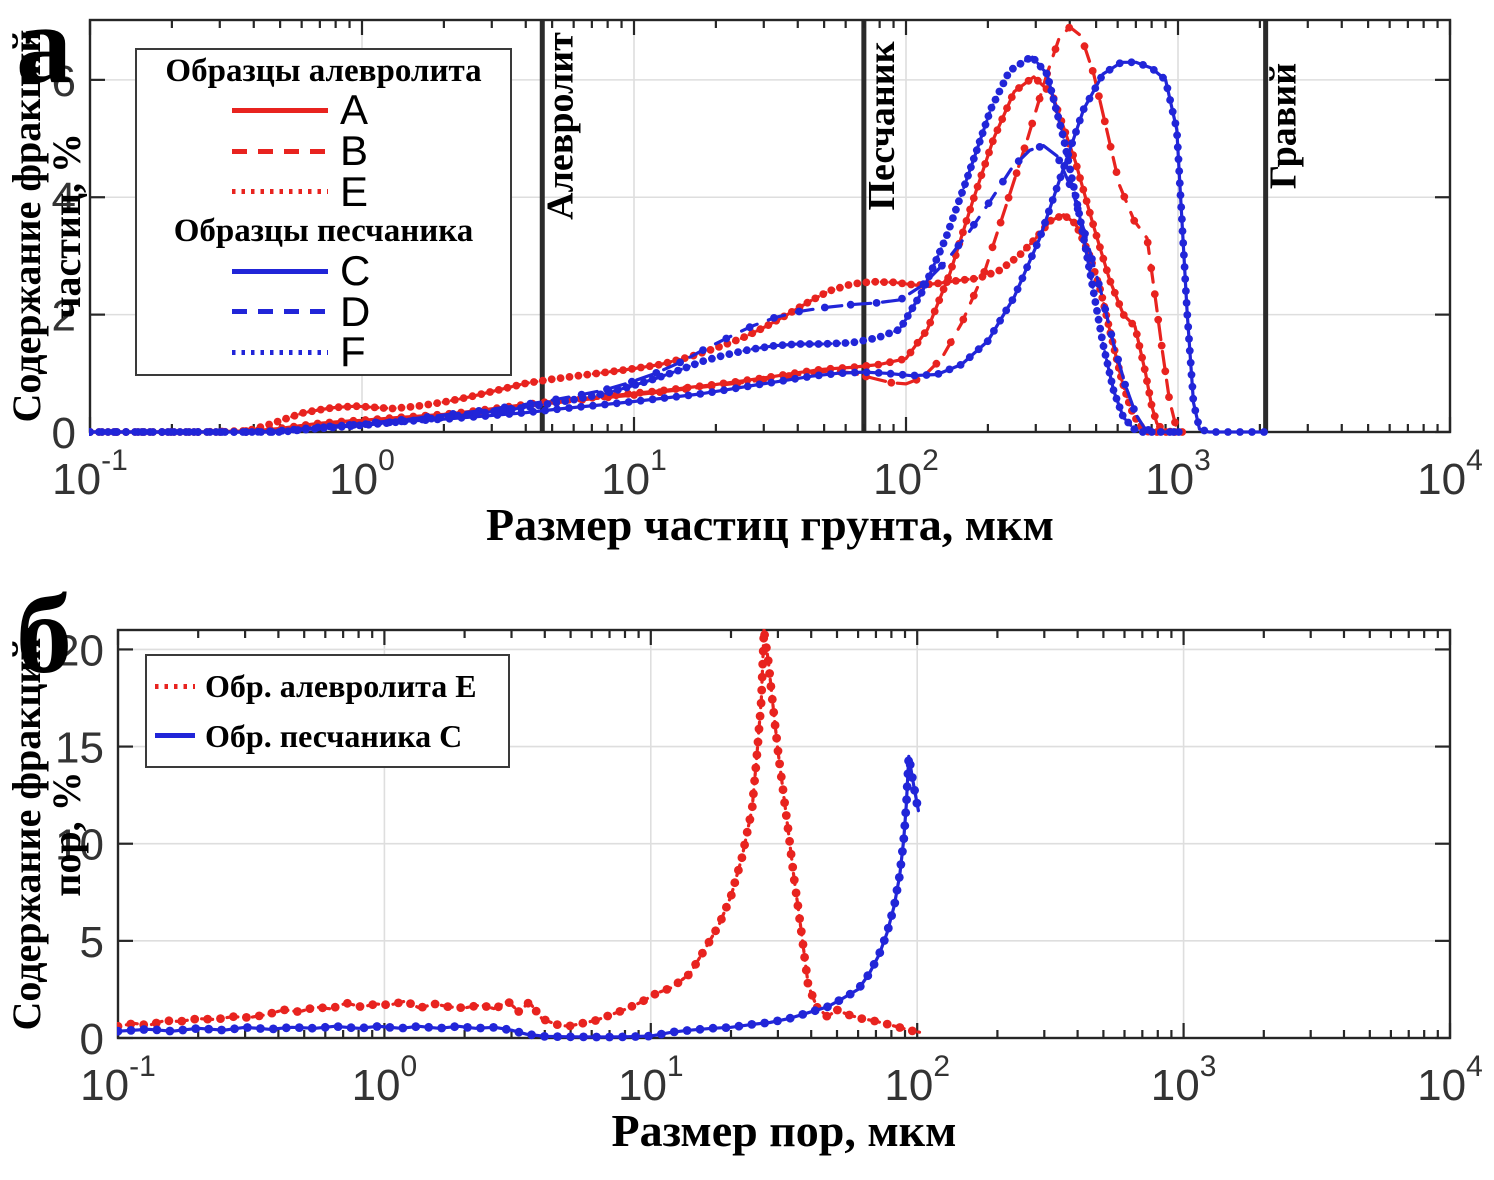 This screenshot has width=1494, height=1180. What do you see at coordinates (280, 151) in the screenshot?
I see `legend-line-sample` at bounding box center [280, 151].